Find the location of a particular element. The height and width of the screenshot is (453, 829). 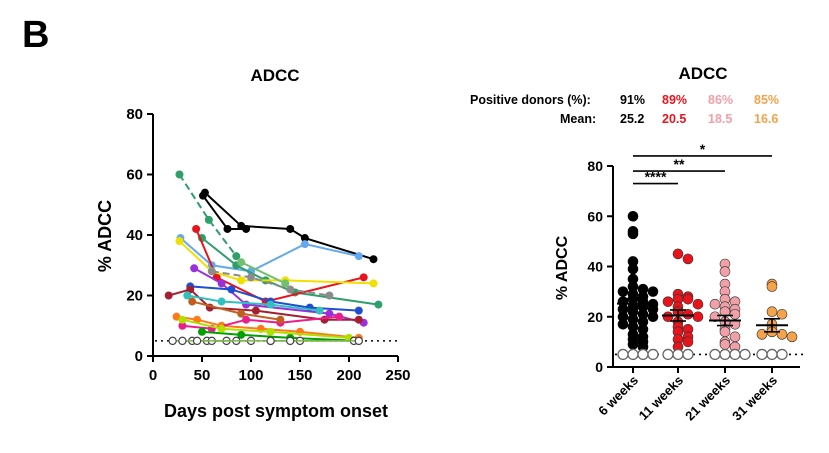

positive-value-11wk: 89% is located at coordinates (675, 100).